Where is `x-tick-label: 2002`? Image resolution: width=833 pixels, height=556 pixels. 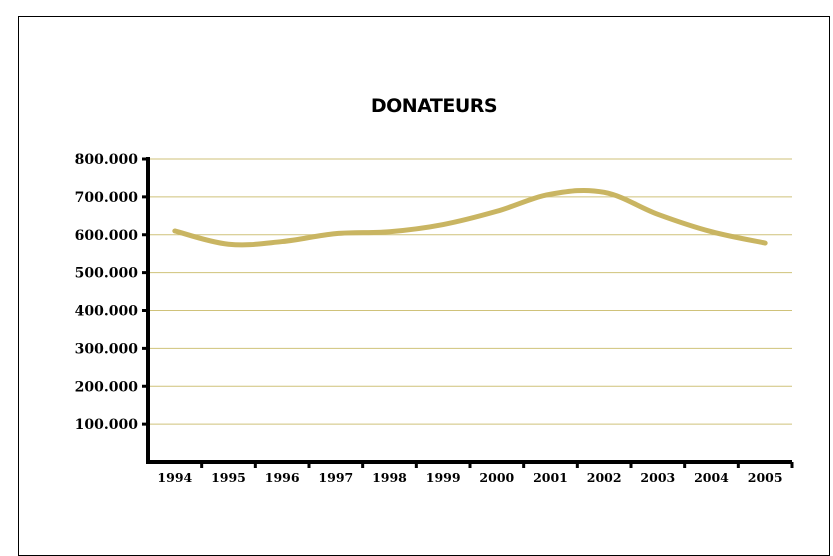
x-tick-label: 2002 is located at coordinates (604, 477).